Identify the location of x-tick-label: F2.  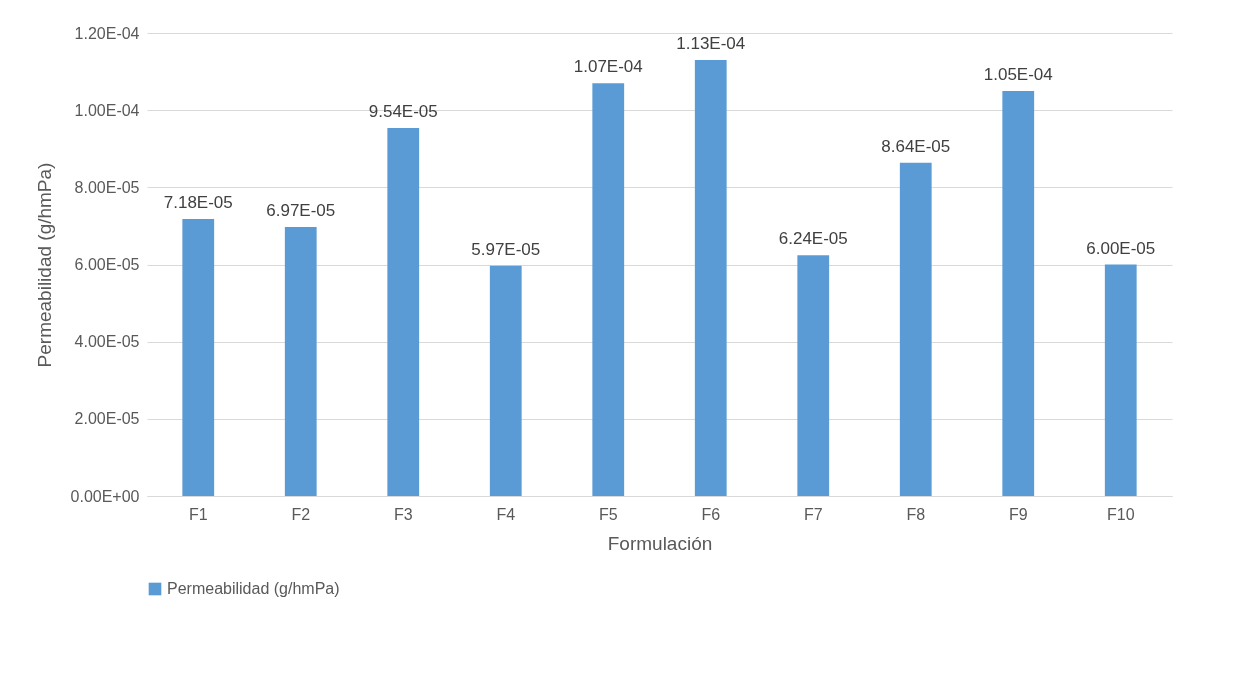
(301, 514).